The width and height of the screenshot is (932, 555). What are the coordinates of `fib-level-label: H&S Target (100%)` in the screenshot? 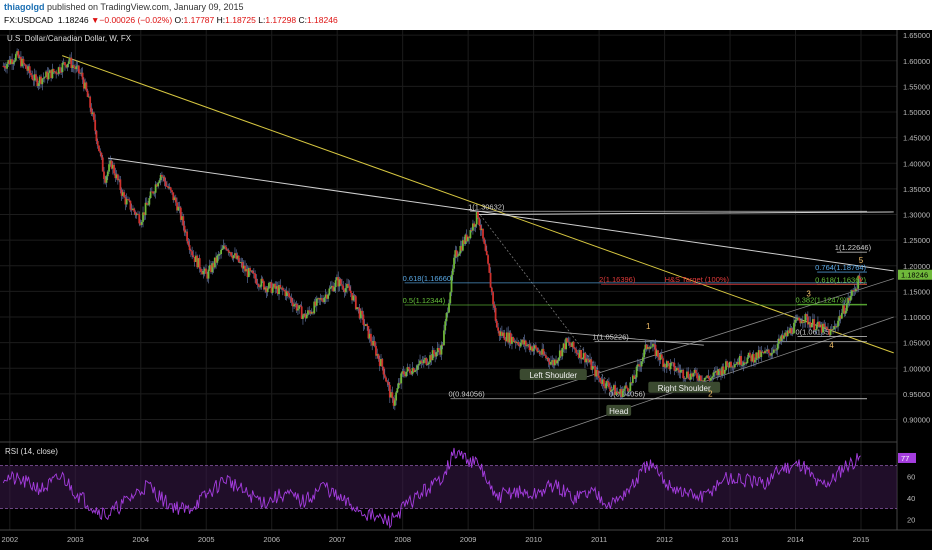 It's located at (697, 279).